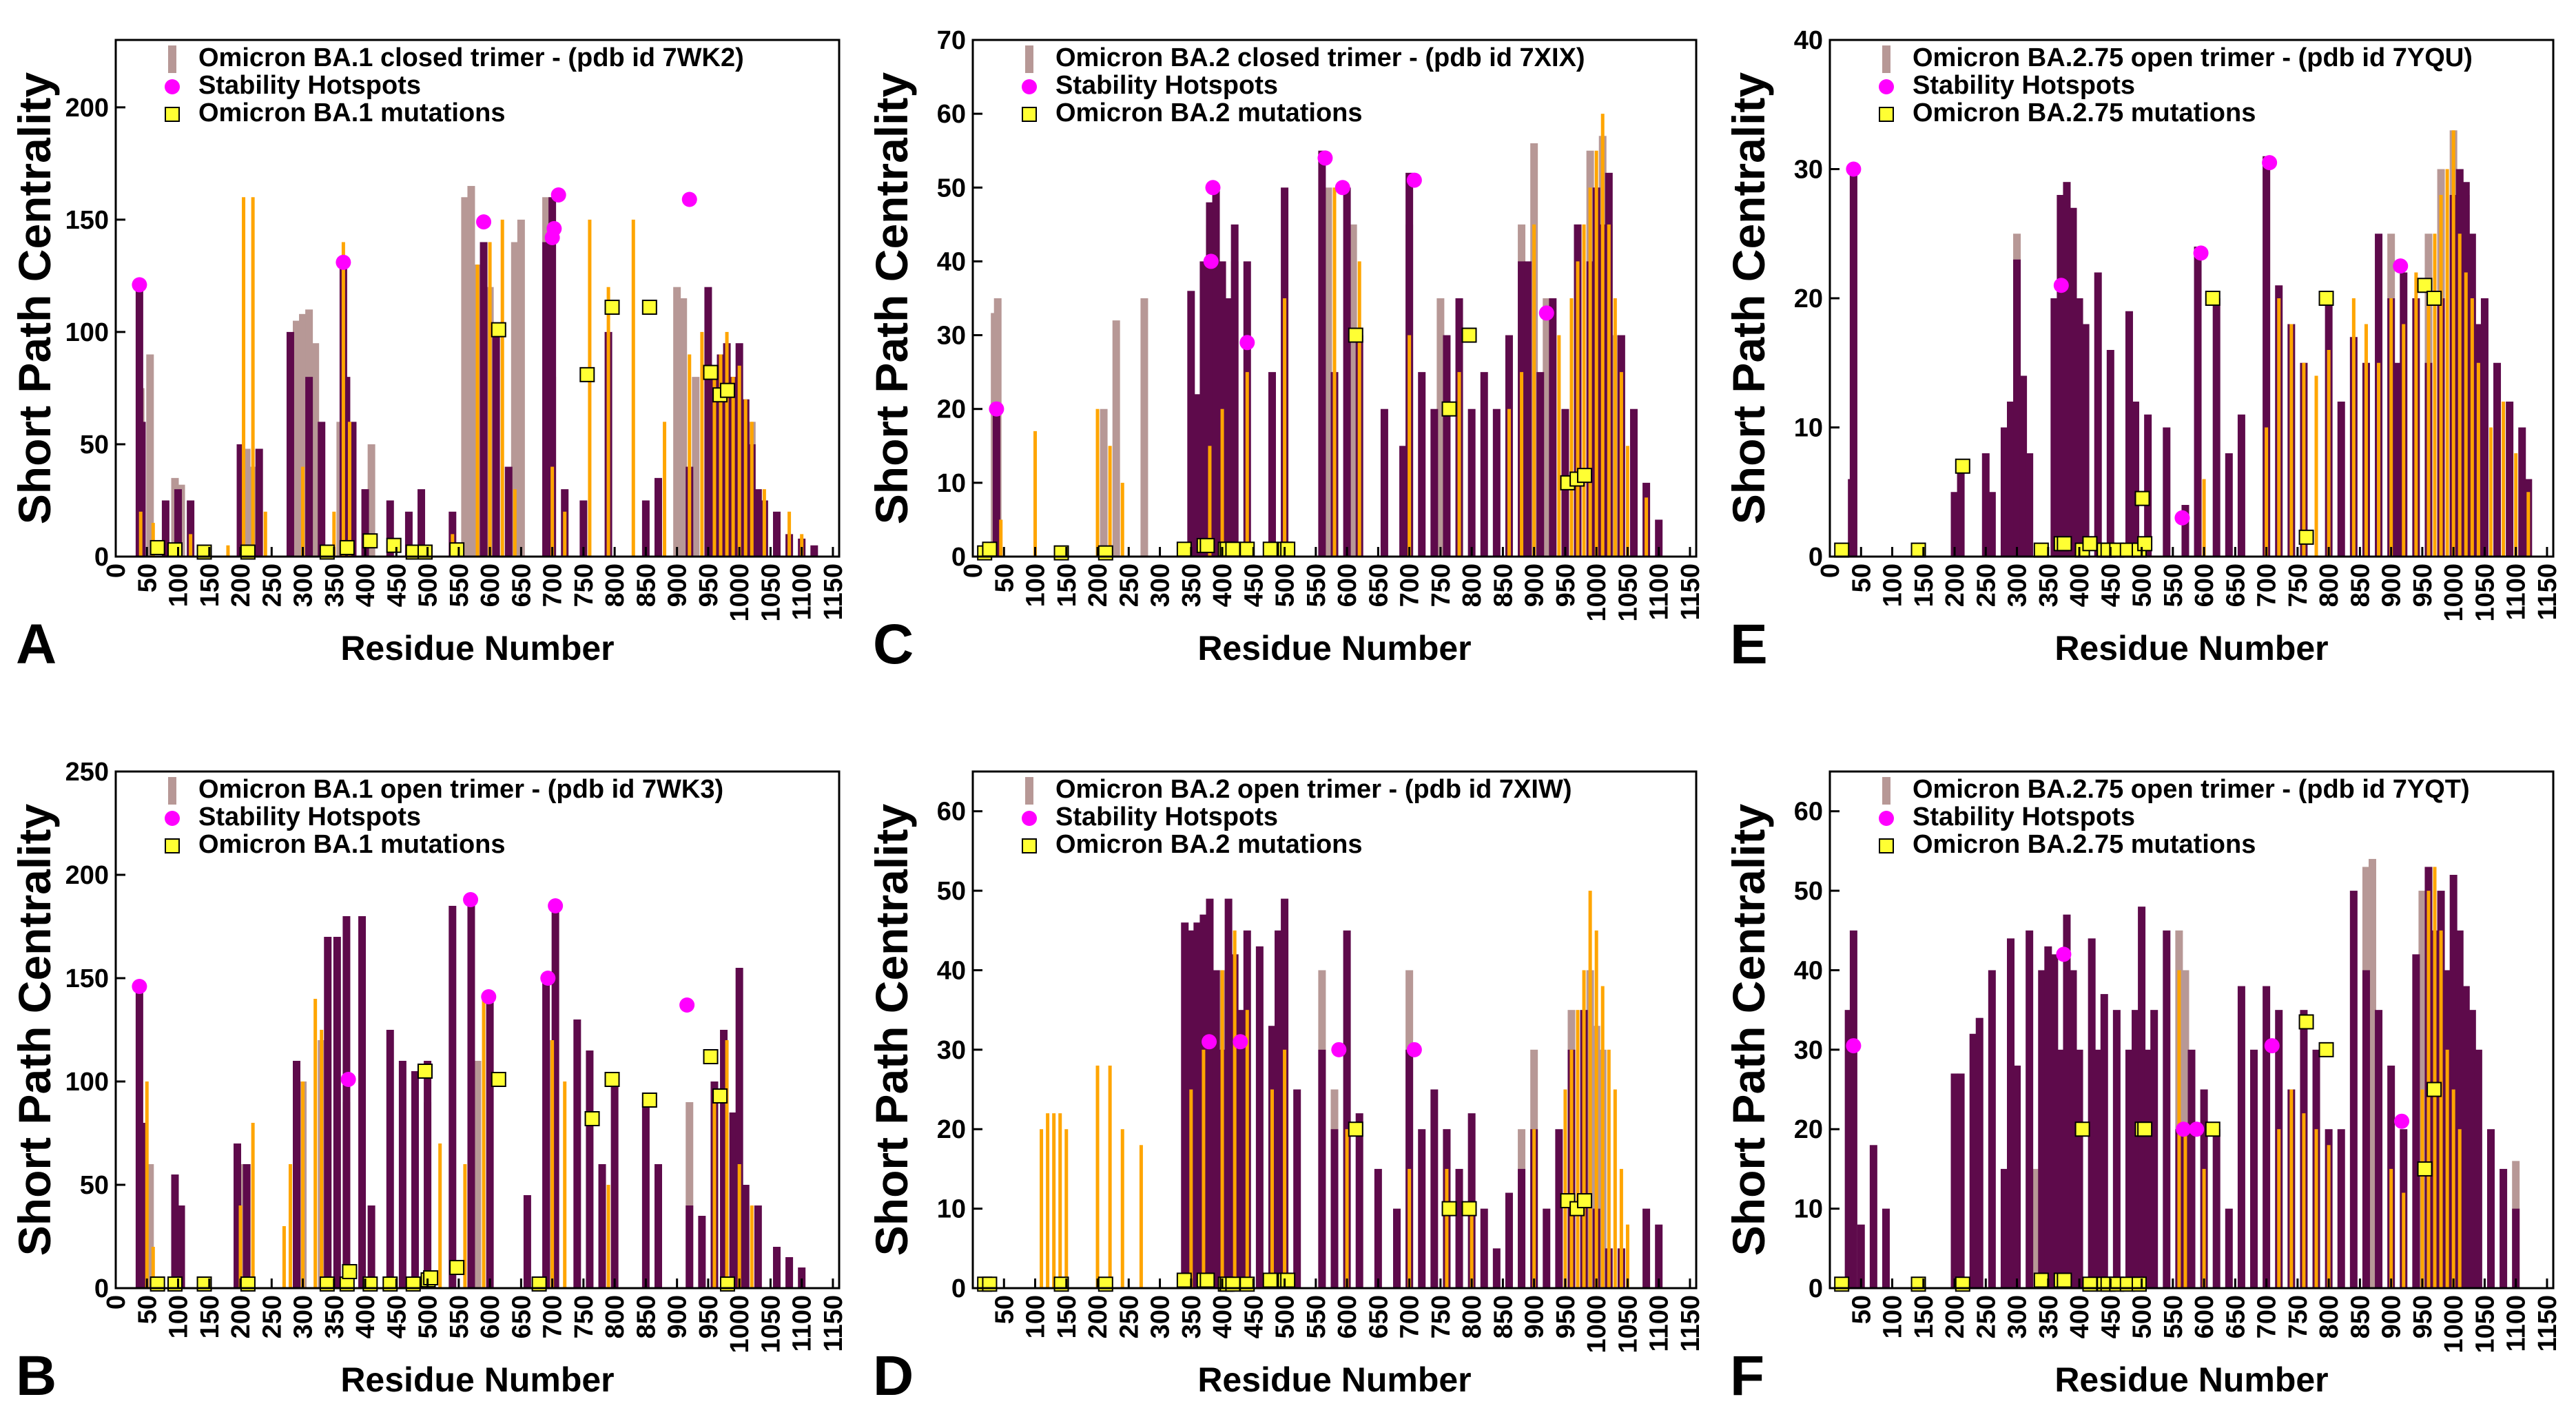  What do you see at coordinates (951, 336) in the screenshot?
I see `y-tick-label: 30` at bounding box center [951, 336].